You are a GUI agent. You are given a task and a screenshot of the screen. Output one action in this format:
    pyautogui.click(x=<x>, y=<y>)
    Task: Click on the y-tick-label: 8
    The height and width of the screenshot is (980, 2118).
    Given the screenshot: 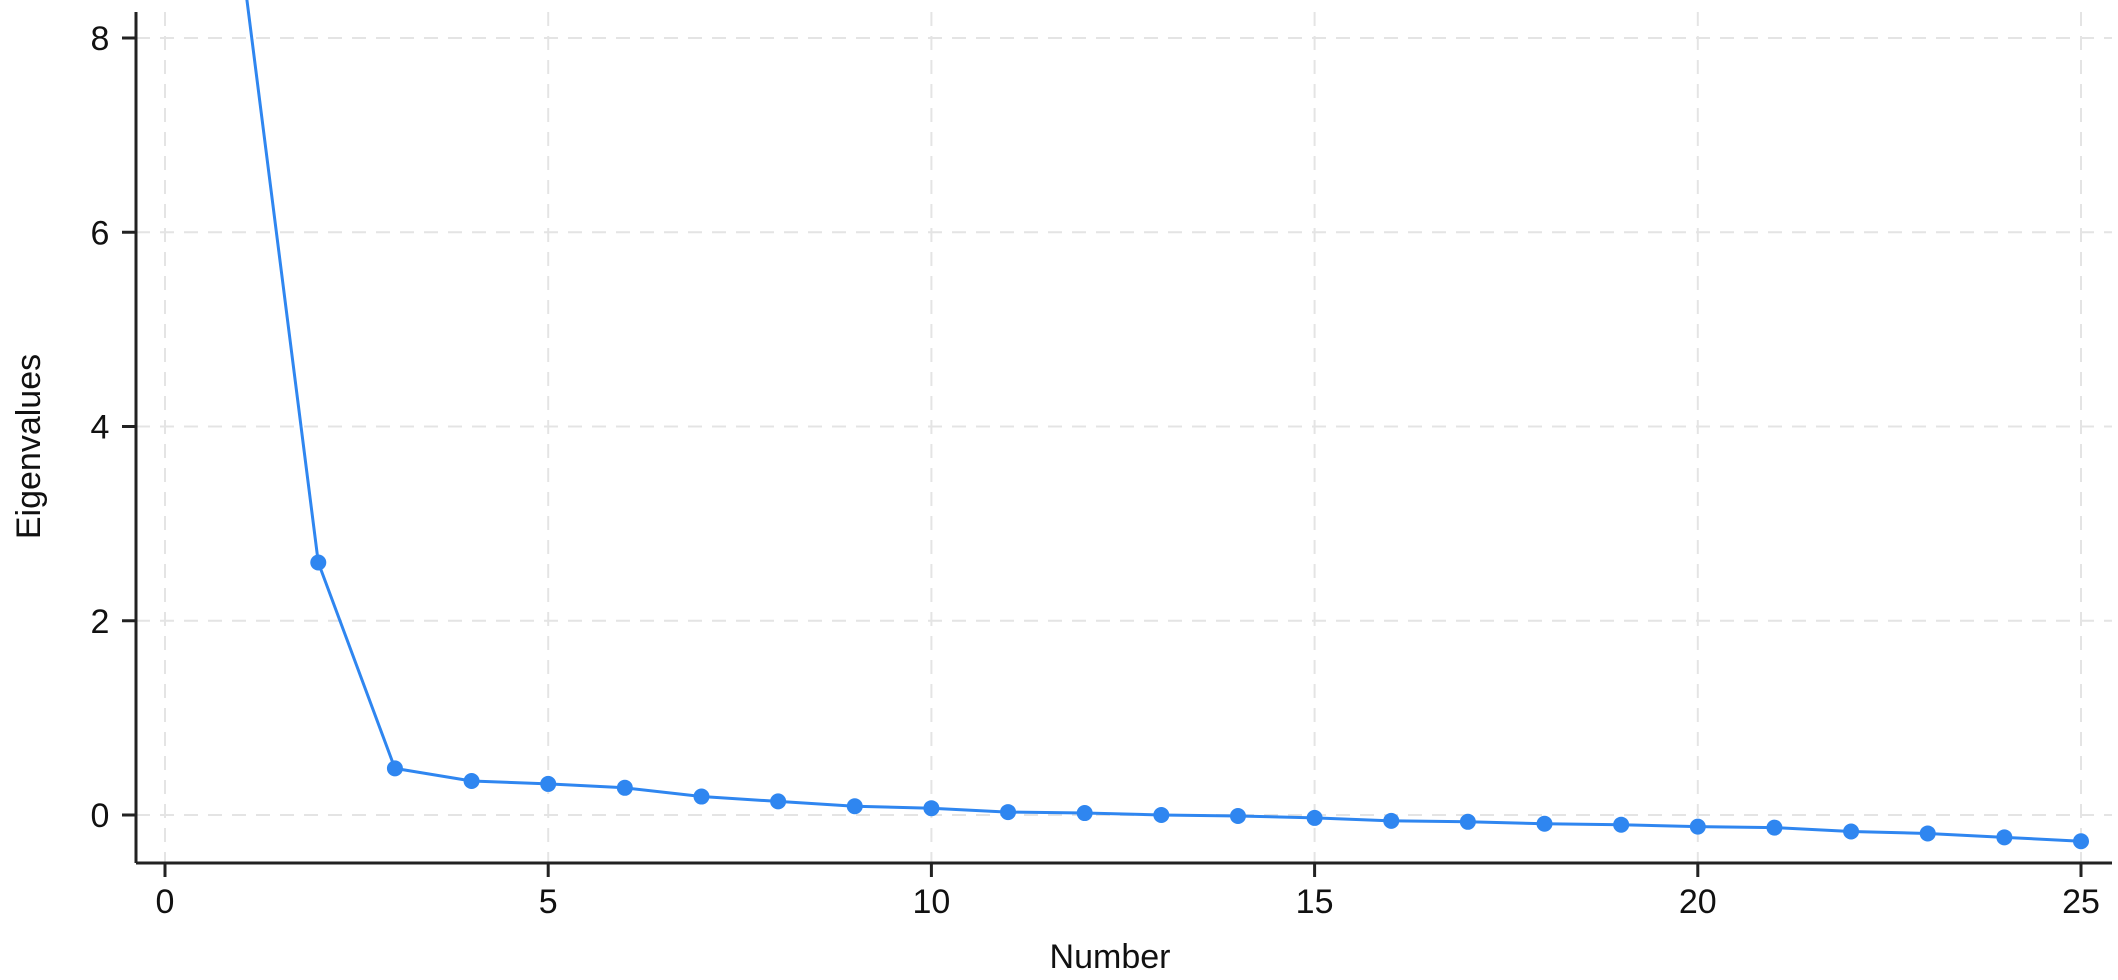 What is the action you would take?
    pyautogui.click(x=100, y=39)
    